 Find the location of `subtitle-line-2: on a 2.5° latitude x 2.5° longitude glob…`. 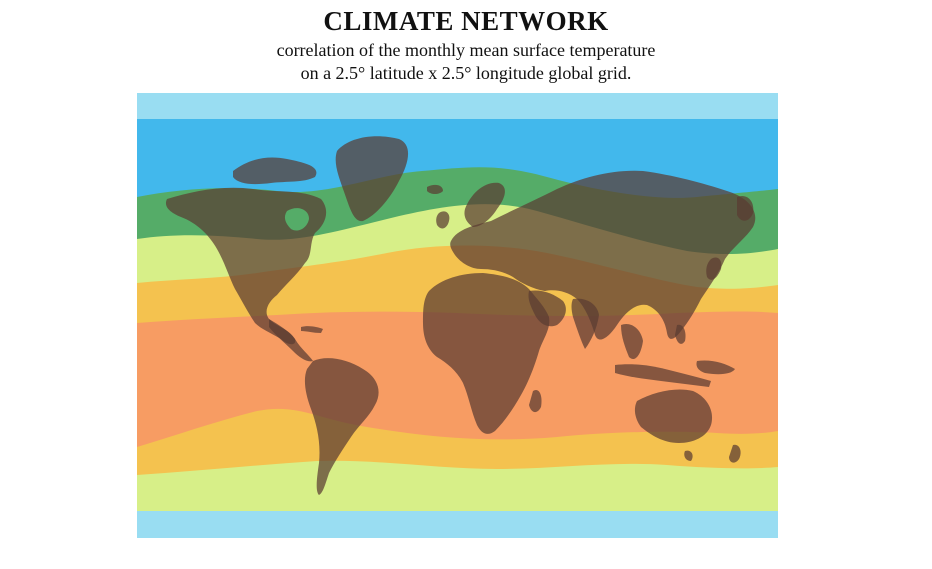

subtitle-line-2: on a 2.5° latitude x 2.5° longitude glob… is located at coordinates (466, 73).